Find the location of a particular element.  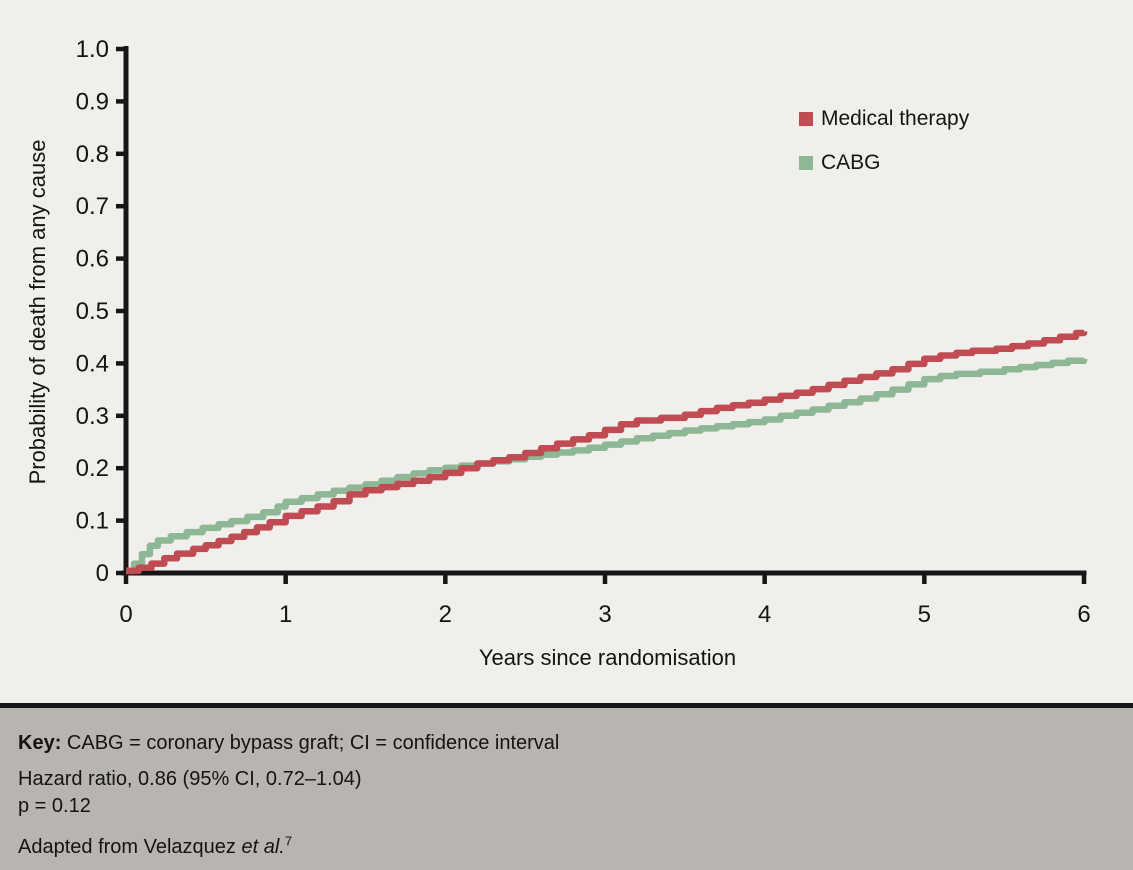

x-tick-label: 6 is located at coordinates (1083, 614).